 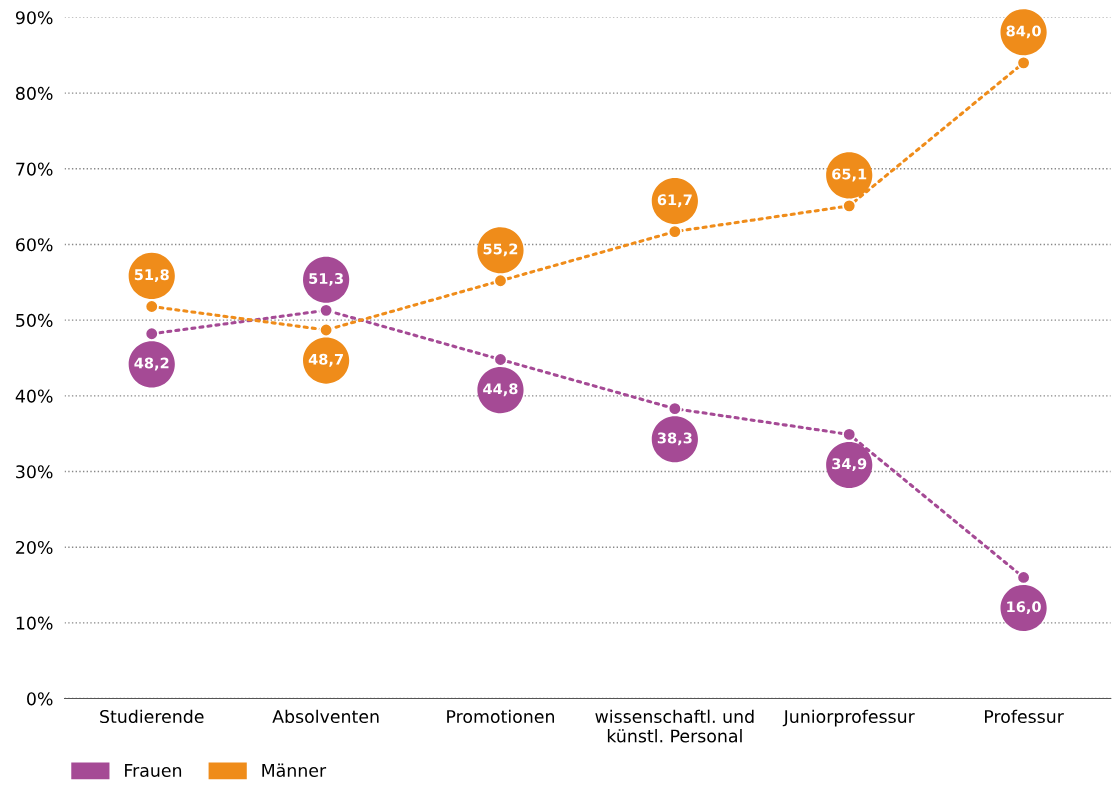 What do you see at coordinates (325, 716) in the screenshot?
I see `x-tick-label: Absolventen` at bounding box center [325, 716].